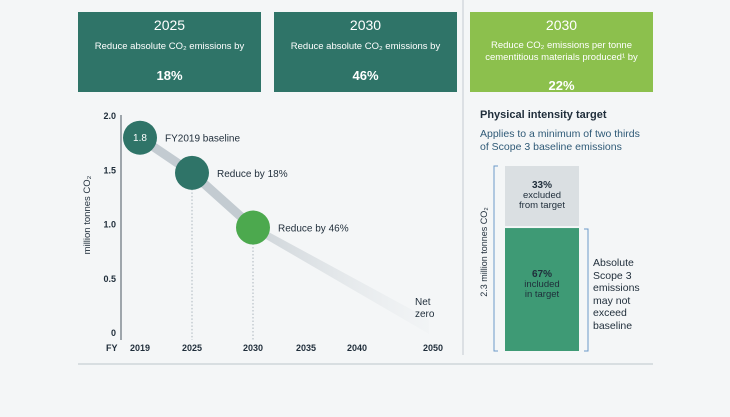 Image resolution: width=730 pixels, height=417 pixels. What do you see at coordinates (425, 314) in the screenshot?
I see `net-zero-label-line2: zero` at bounding box center [425, 314].